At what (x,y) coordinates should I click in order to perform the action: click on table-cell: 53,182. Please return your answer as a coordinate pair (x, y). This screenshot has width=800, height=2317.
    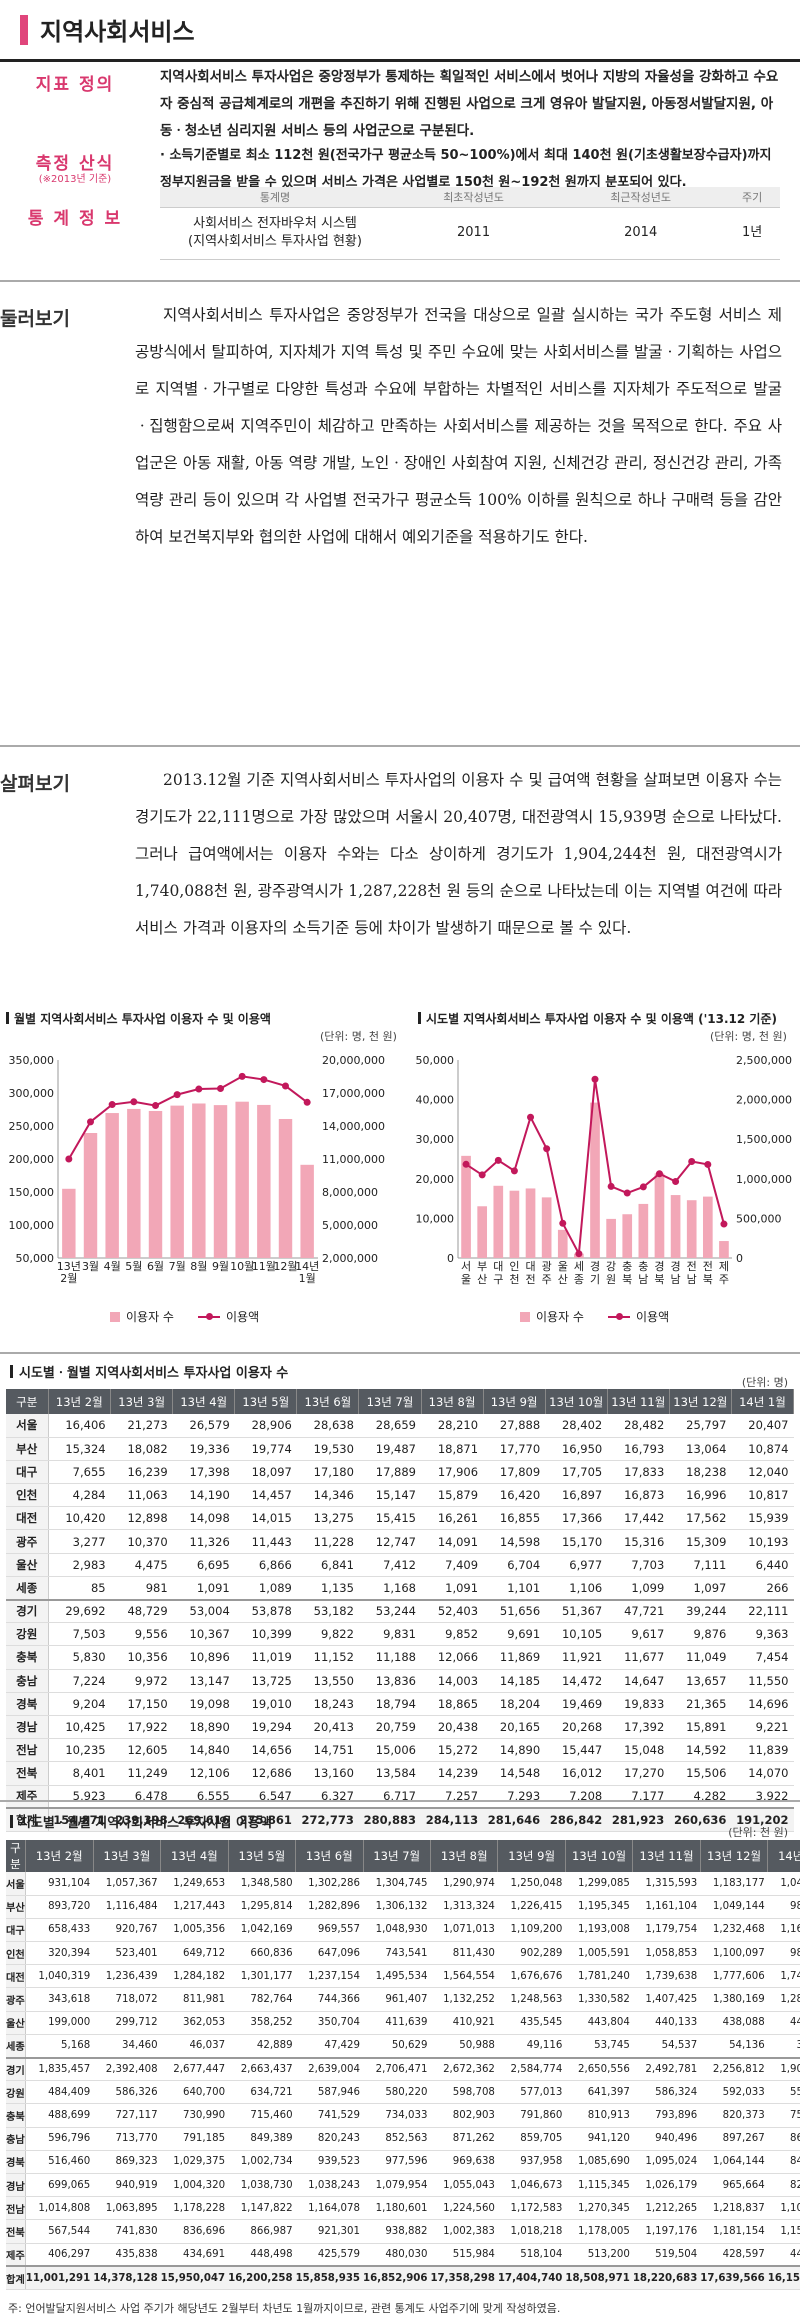
    Looking at the image, I should click on (327, 1611).